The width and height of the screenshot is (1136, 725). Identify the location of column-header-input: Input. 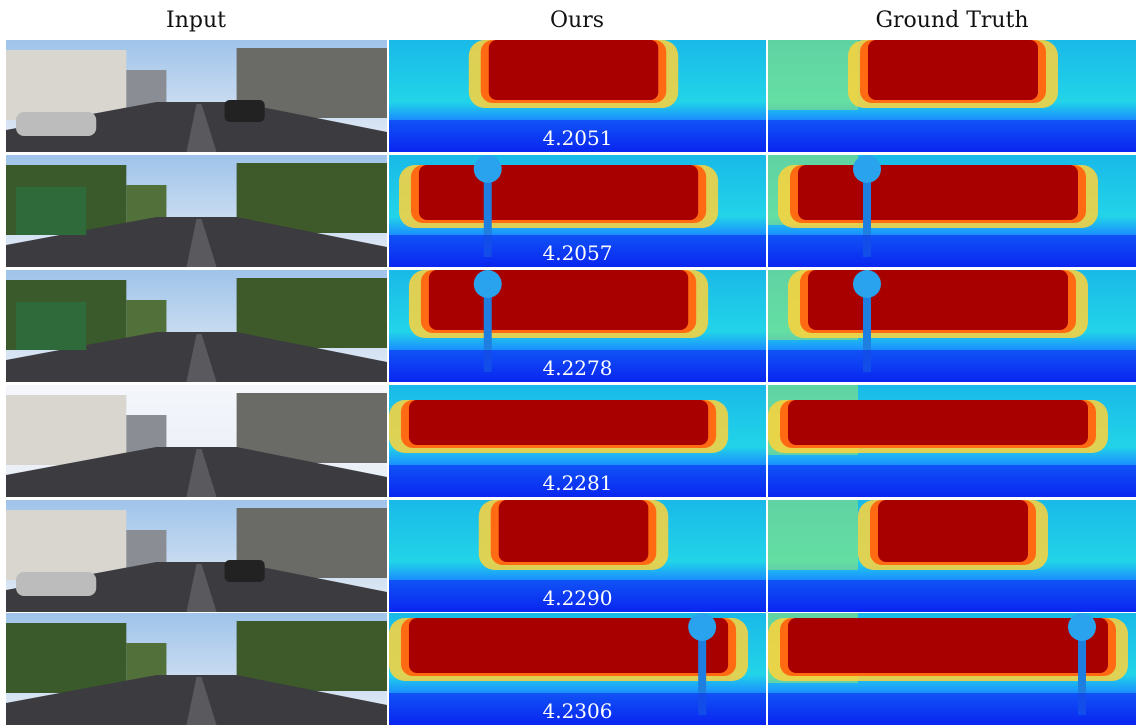
(196, 20).